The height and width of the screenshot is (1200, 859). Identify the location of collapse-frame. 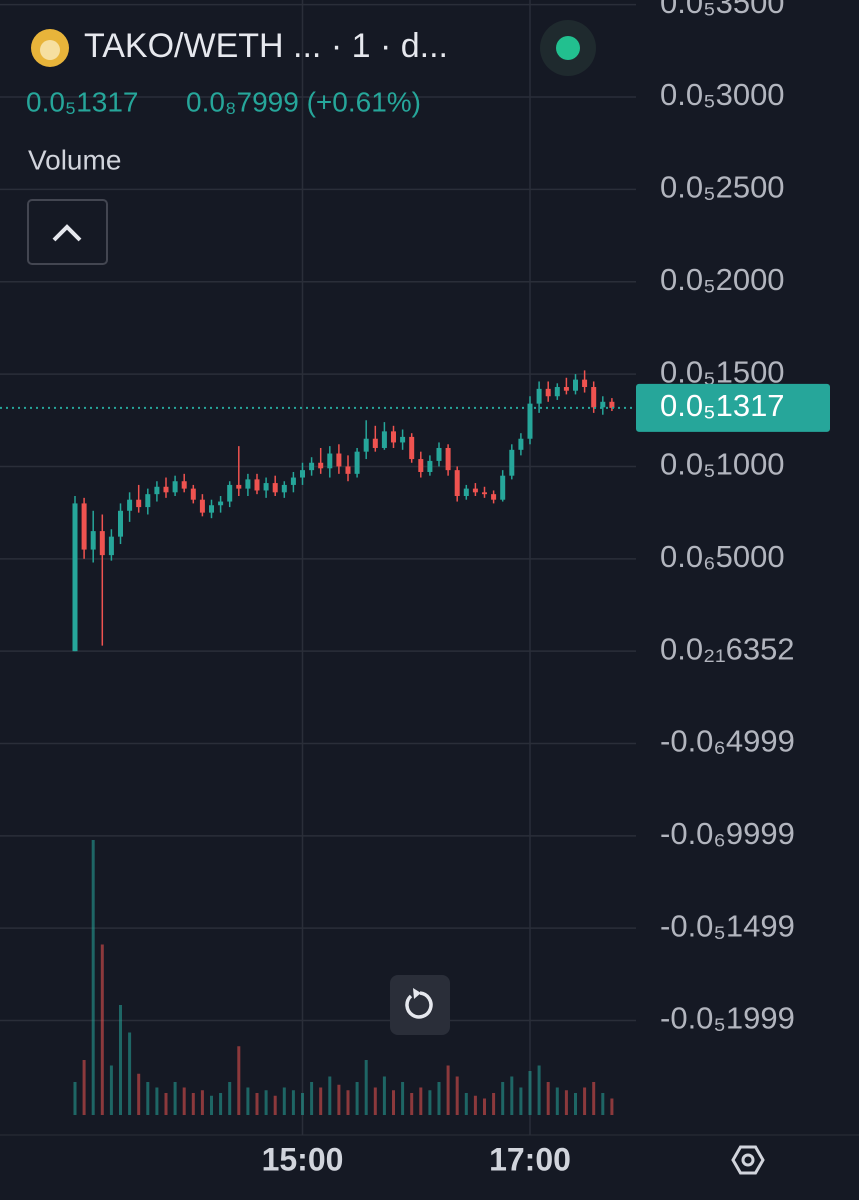
(67, 232).